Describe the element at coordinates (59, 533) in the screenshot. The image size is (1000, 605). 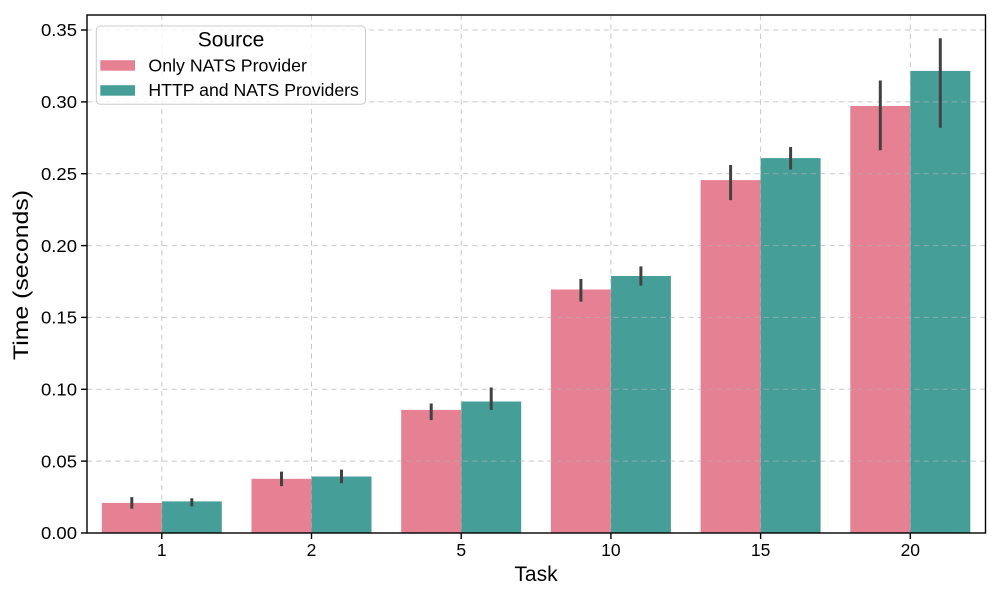
I see `svg-text: 0.00` at that location.